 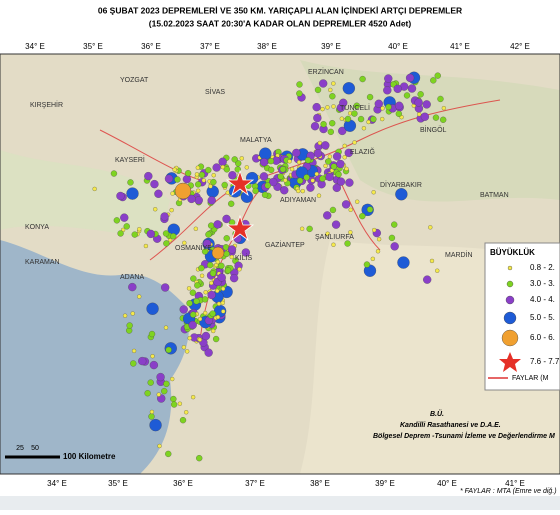 What do you see at coordinates (89, 456) in the screenshot?
I see `scale-label: 100 Kilometre` at bounding box center [89, 456].